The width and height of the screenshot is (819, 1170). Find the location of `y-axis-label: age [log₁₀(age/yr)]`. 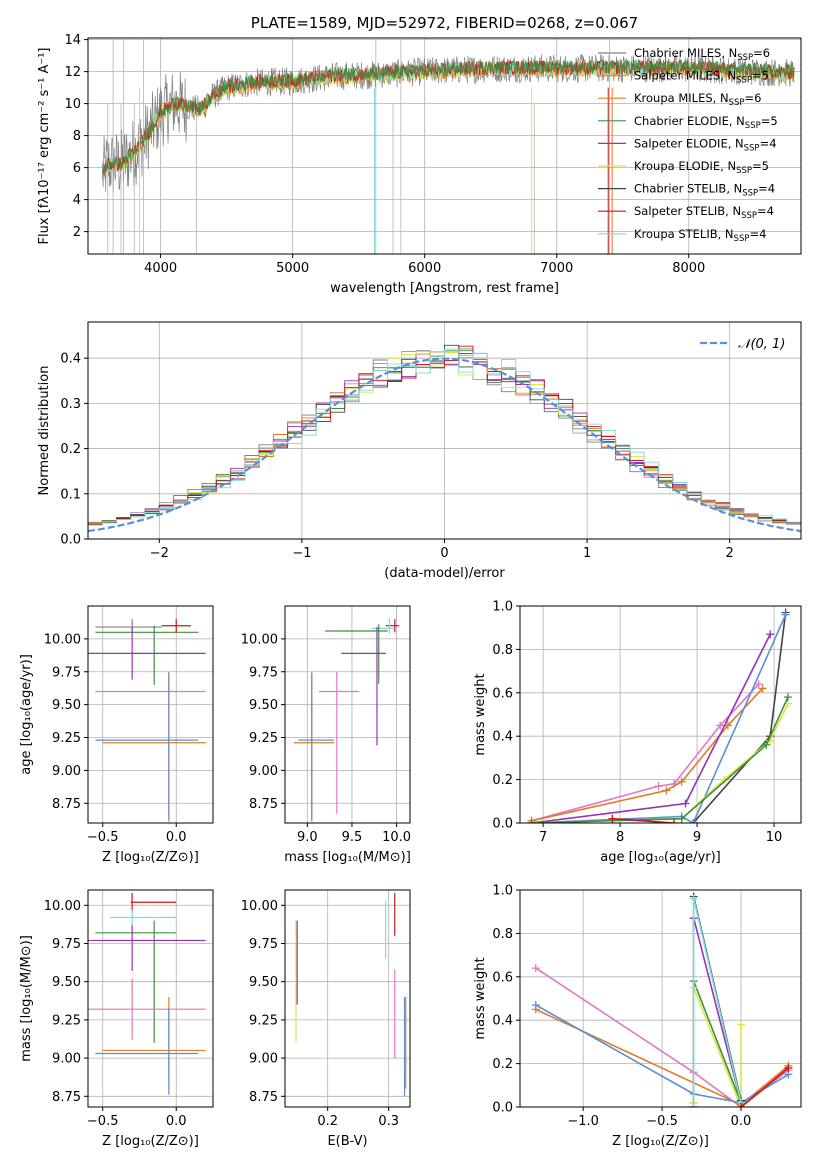

y-axis-label: age [log₁₀(age/yr)] is located at coordinates (26, 714).